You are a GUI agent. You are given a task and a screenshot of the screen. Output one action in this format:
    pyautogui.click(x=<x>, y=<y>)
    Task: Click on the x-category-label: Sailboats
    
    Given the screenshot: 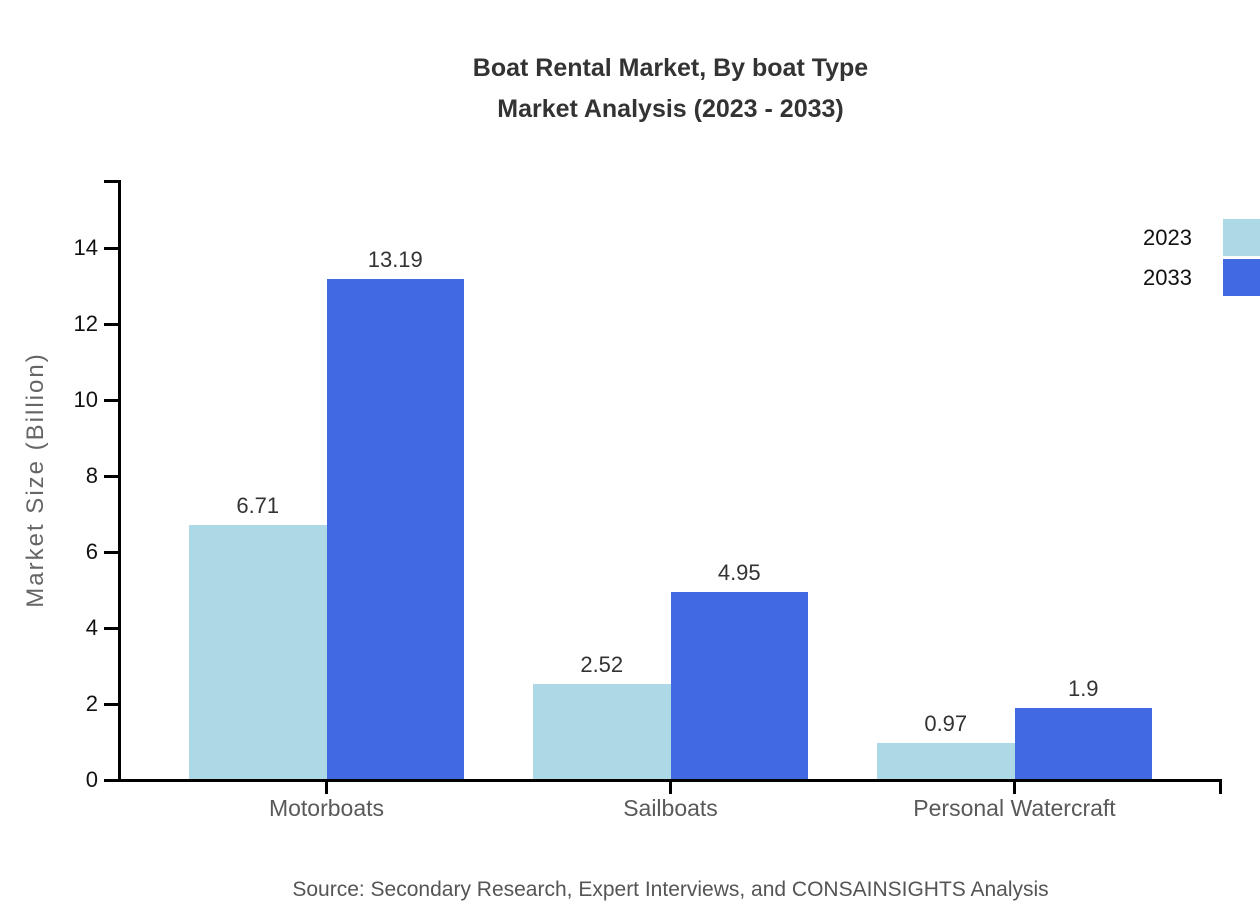 What is the action you would take?
    pyautogui.click(x=670, y=808)
    